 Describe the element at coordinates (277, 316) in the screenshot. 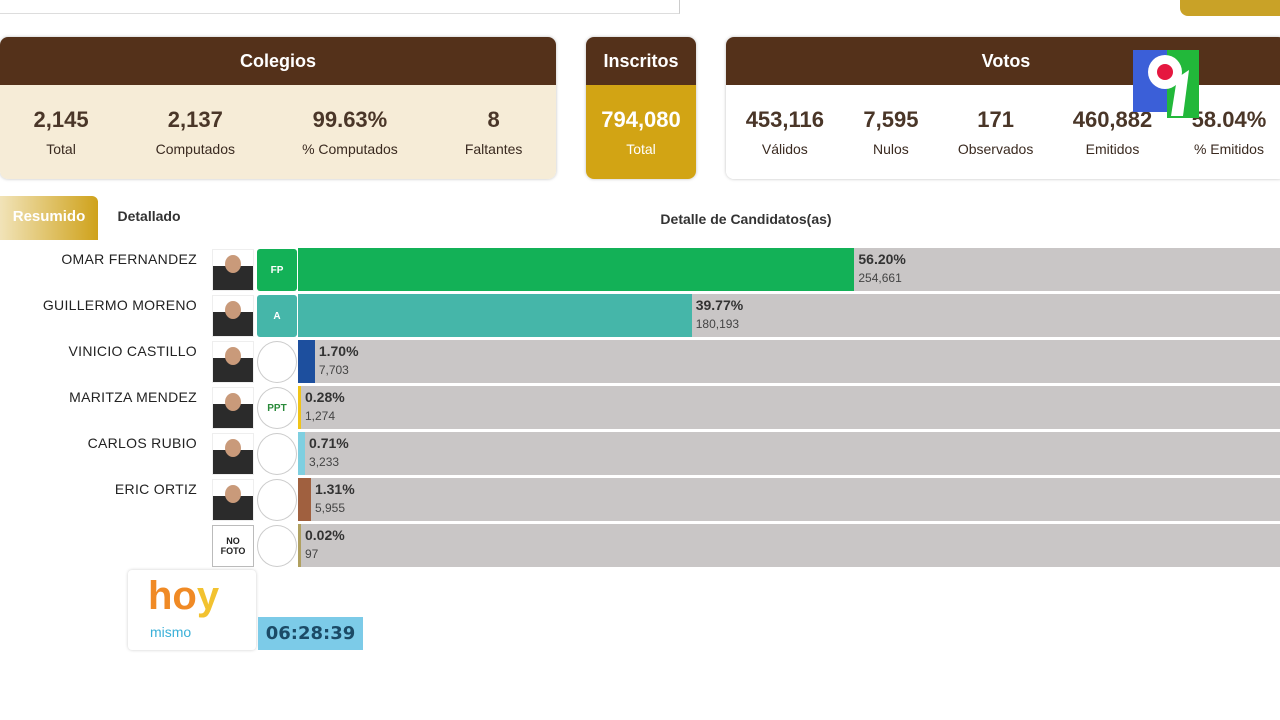

I see `party-logo: A` at that location.